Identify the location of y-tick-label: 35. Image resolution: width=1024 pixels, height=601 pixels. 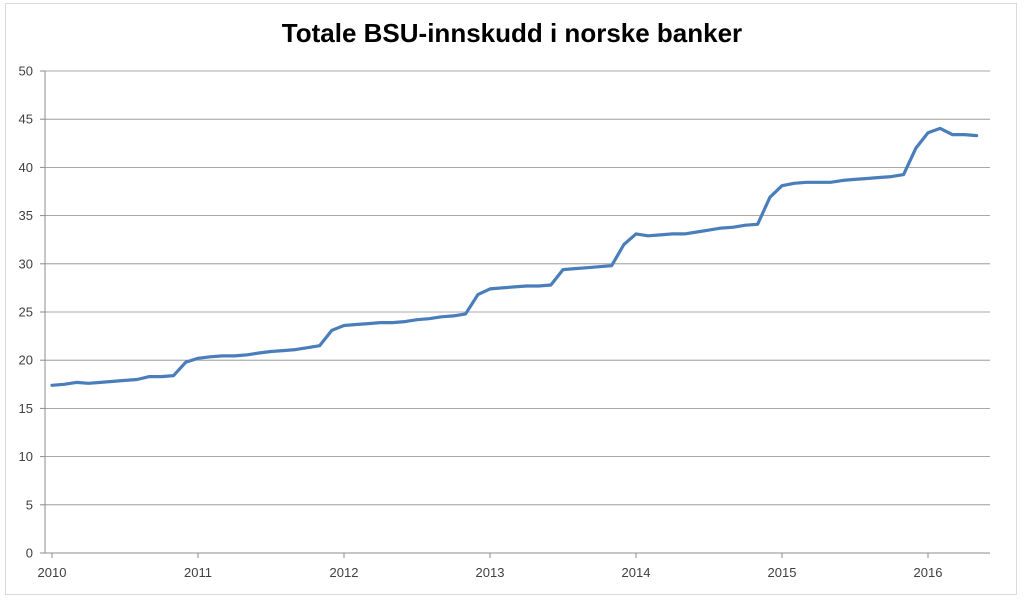
(26, 215).